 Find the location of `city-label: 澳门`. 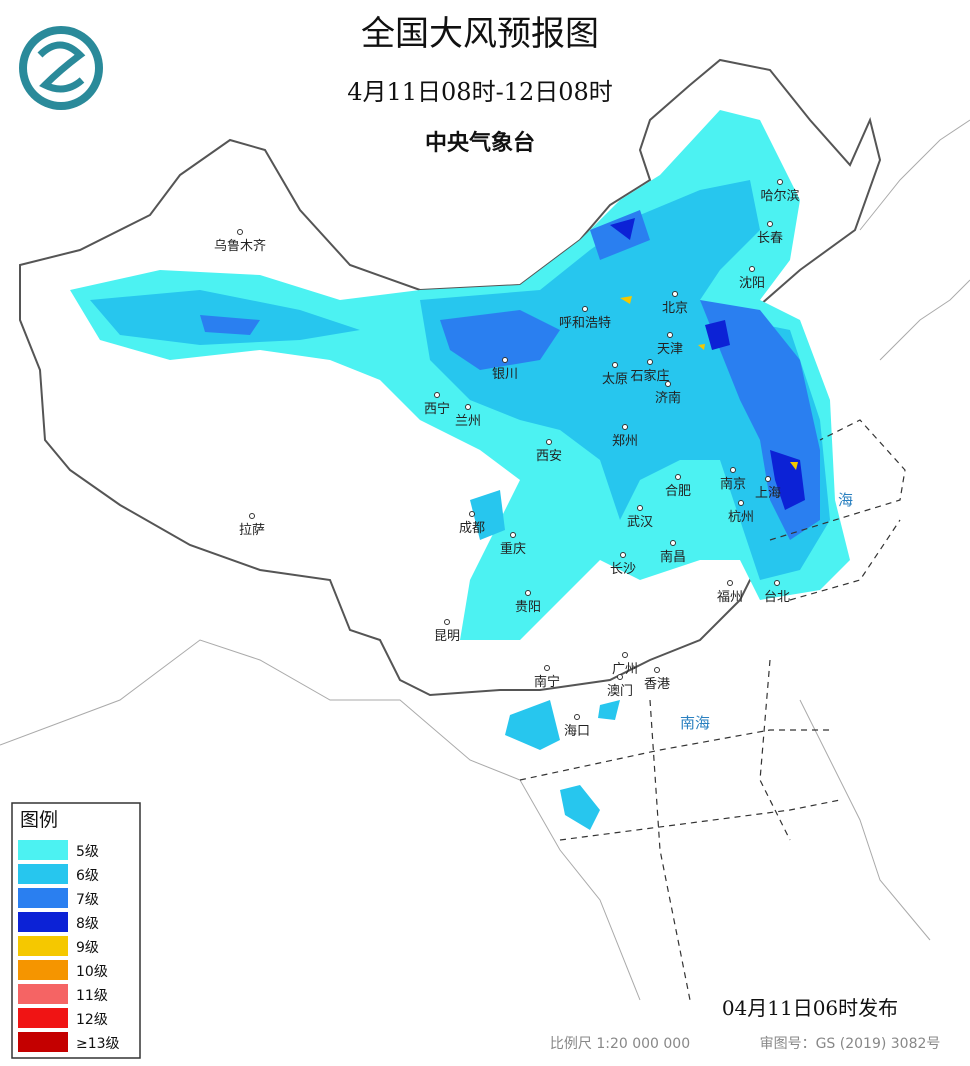

city-label: 澳门 is located at coordinates (620, 691).